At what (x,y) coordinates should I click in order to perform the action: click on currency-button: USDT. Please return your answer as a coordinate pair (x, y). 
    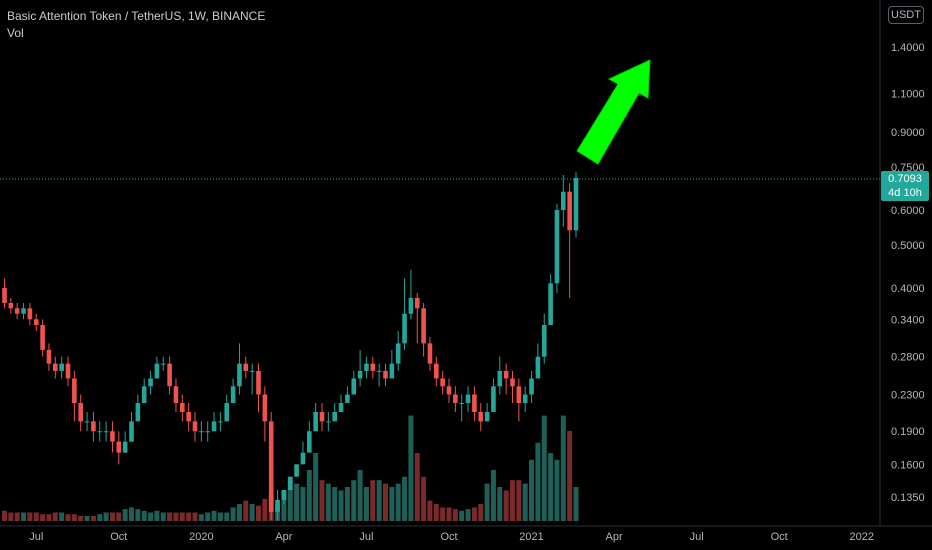
    Looking at the image, I should click on (906, 15).